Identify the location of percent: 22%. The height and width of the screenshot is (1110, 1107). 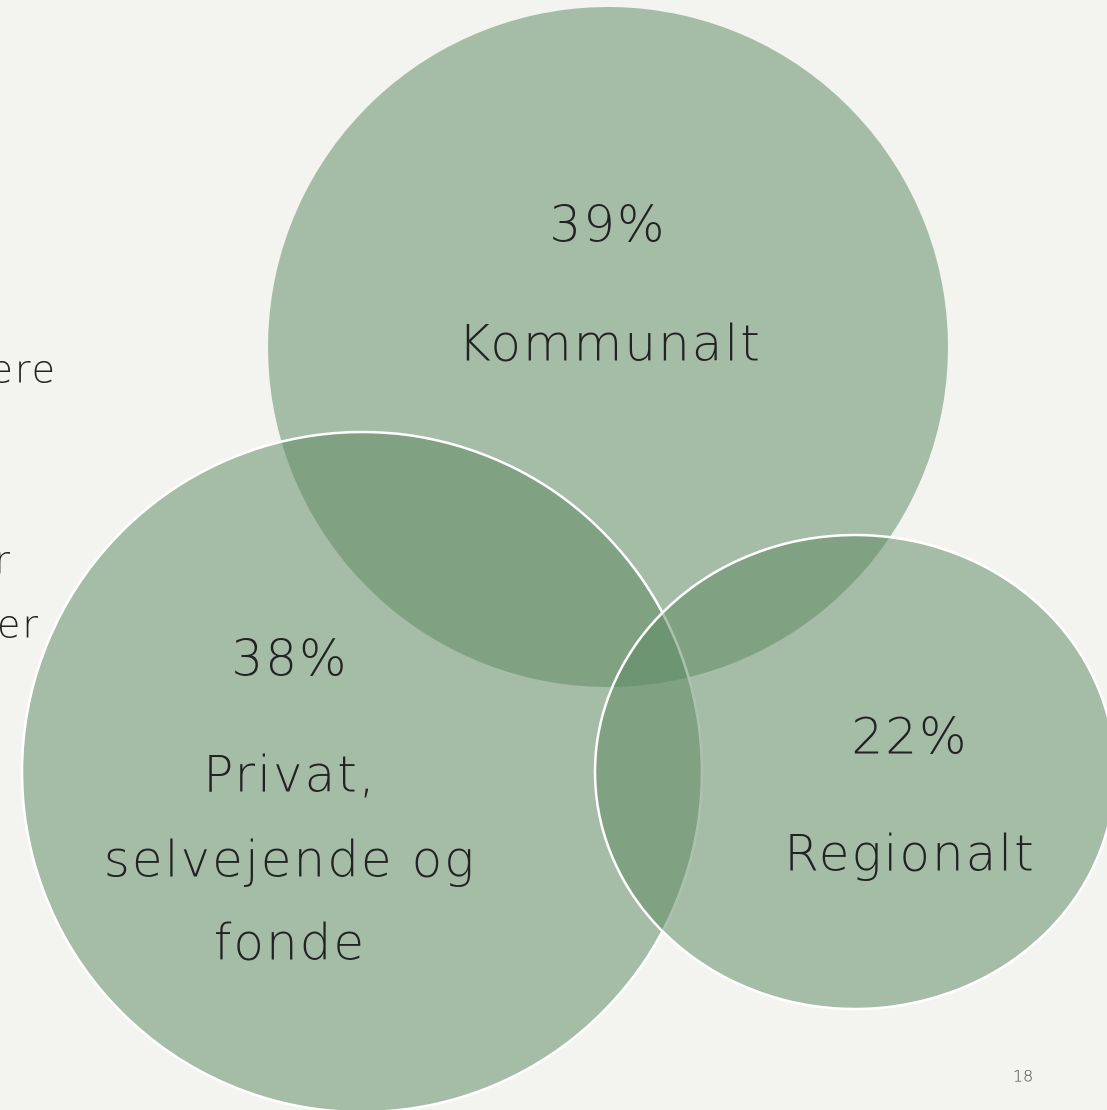
(909, 737).